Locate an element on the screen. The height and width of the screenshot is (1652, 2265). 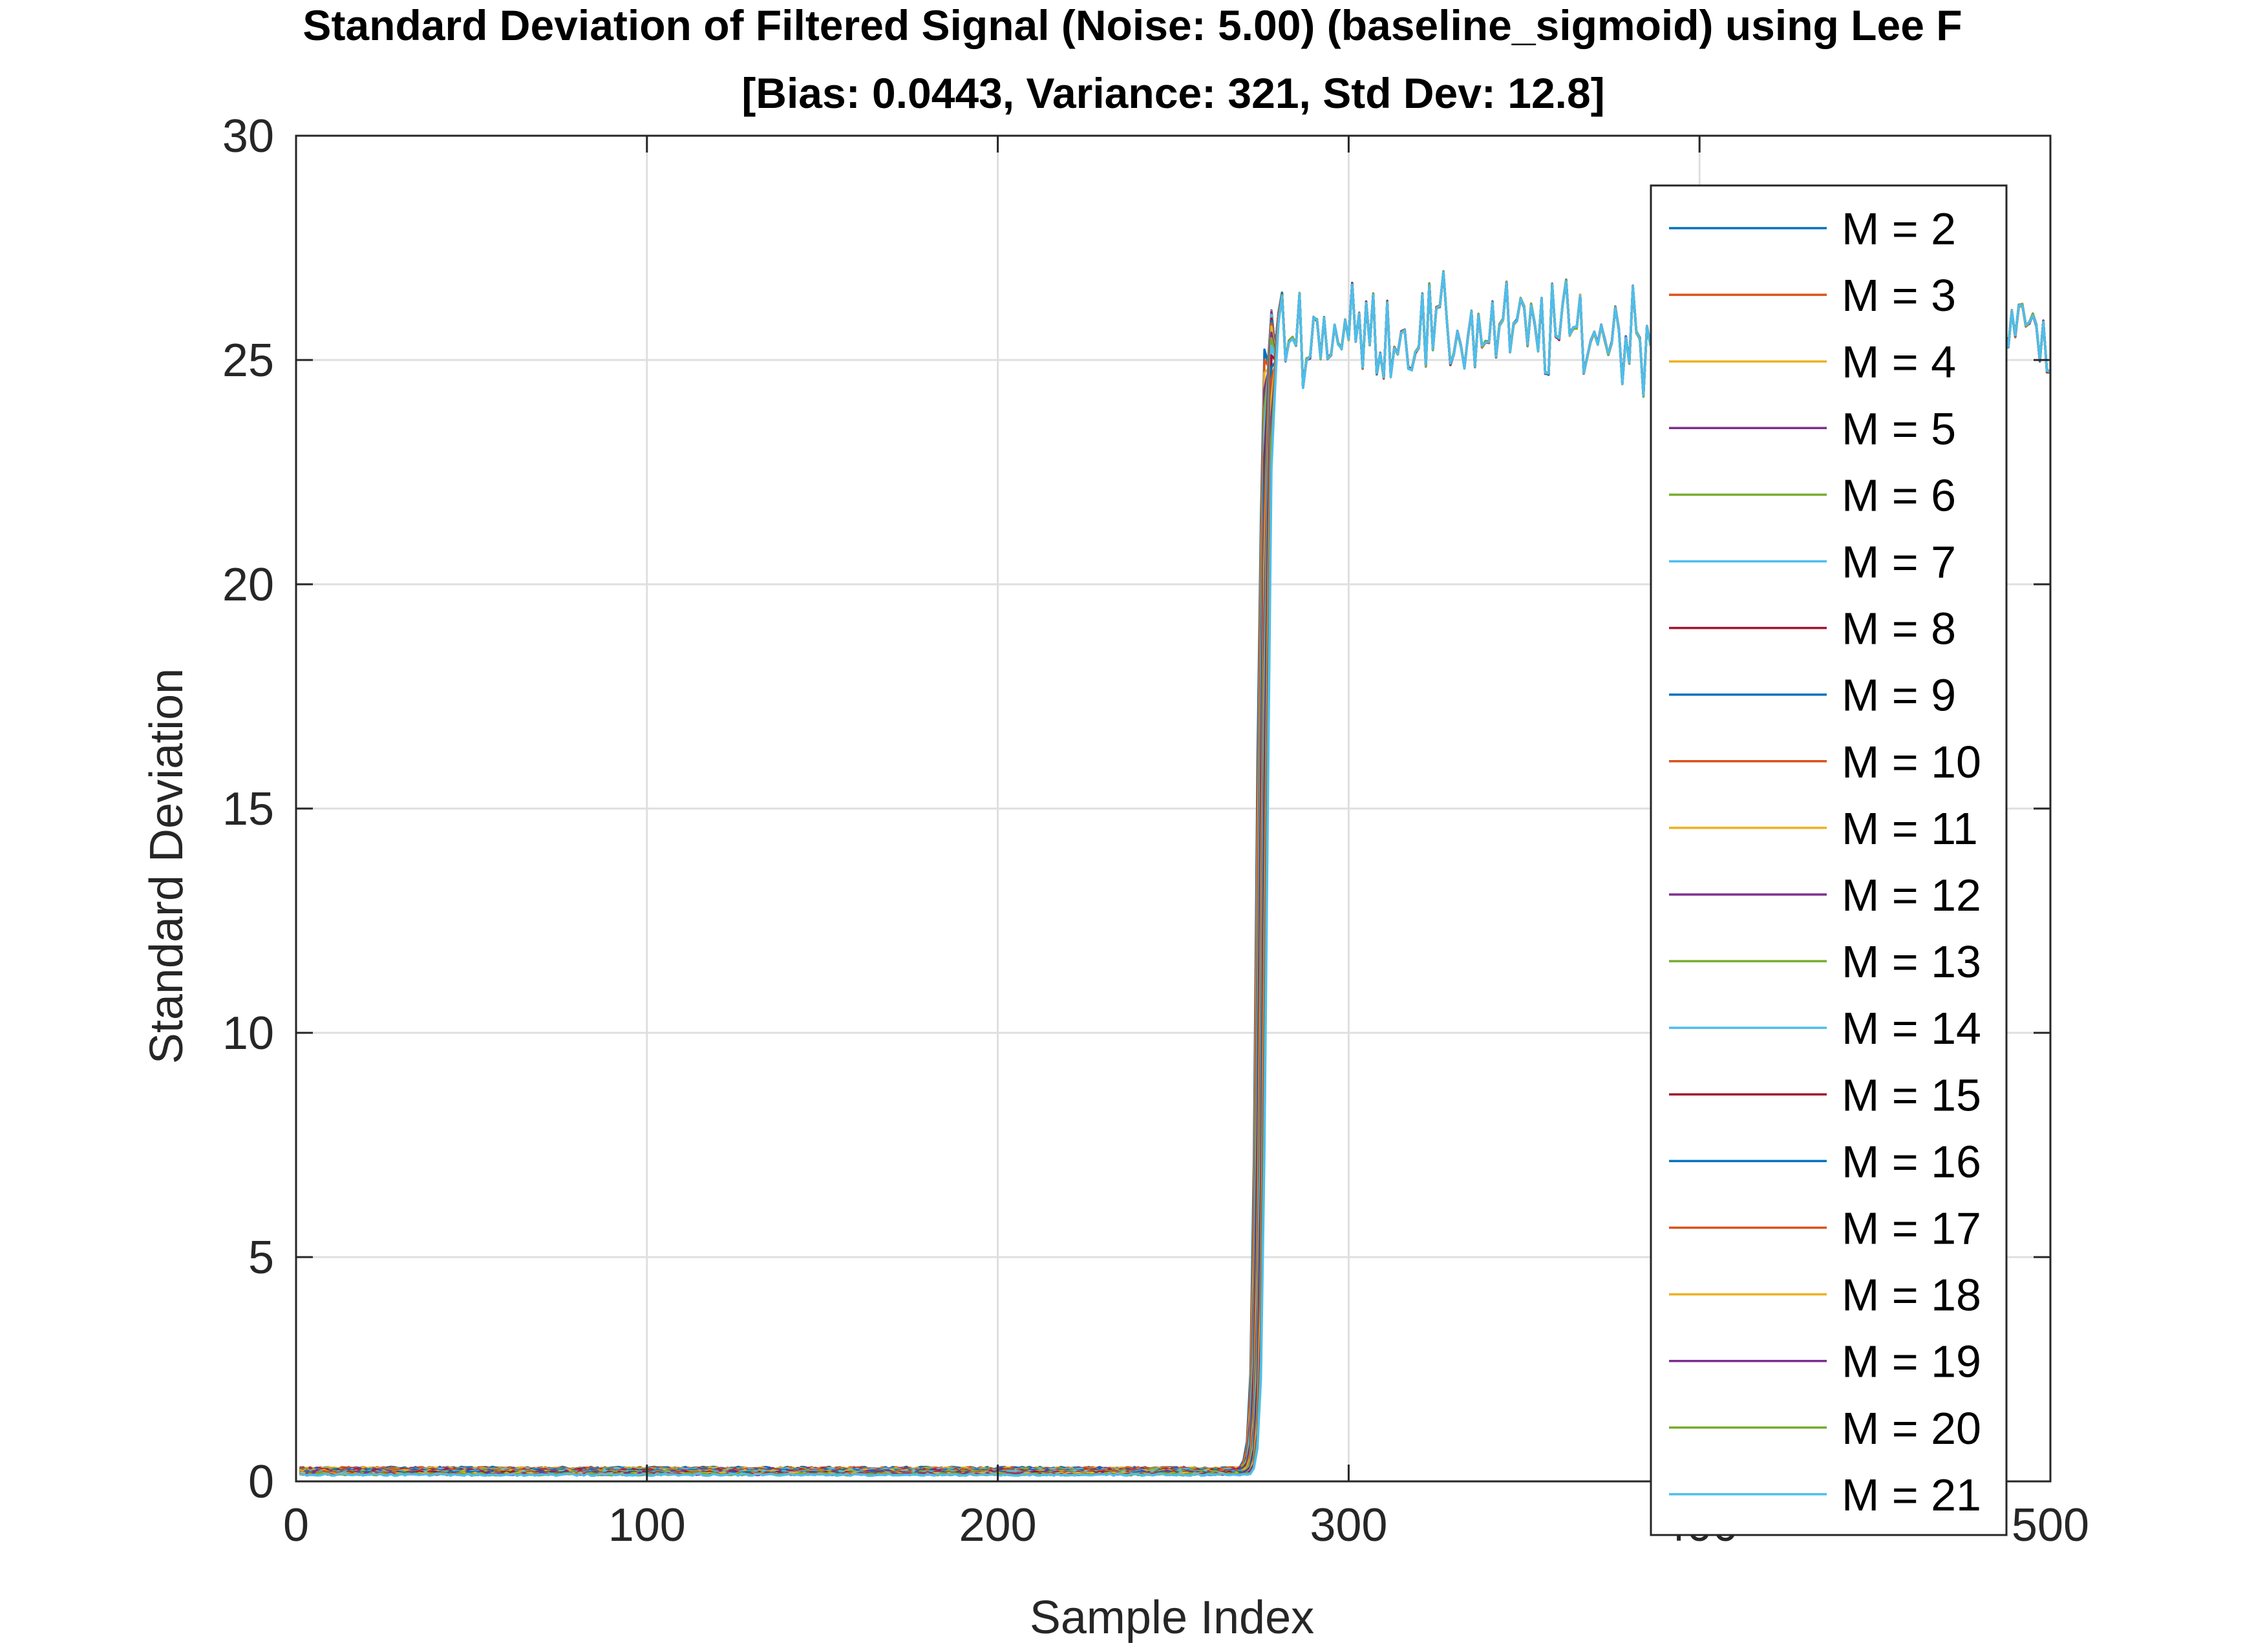
legend-label: M = 19 is located at coordinates (1911, 1362).